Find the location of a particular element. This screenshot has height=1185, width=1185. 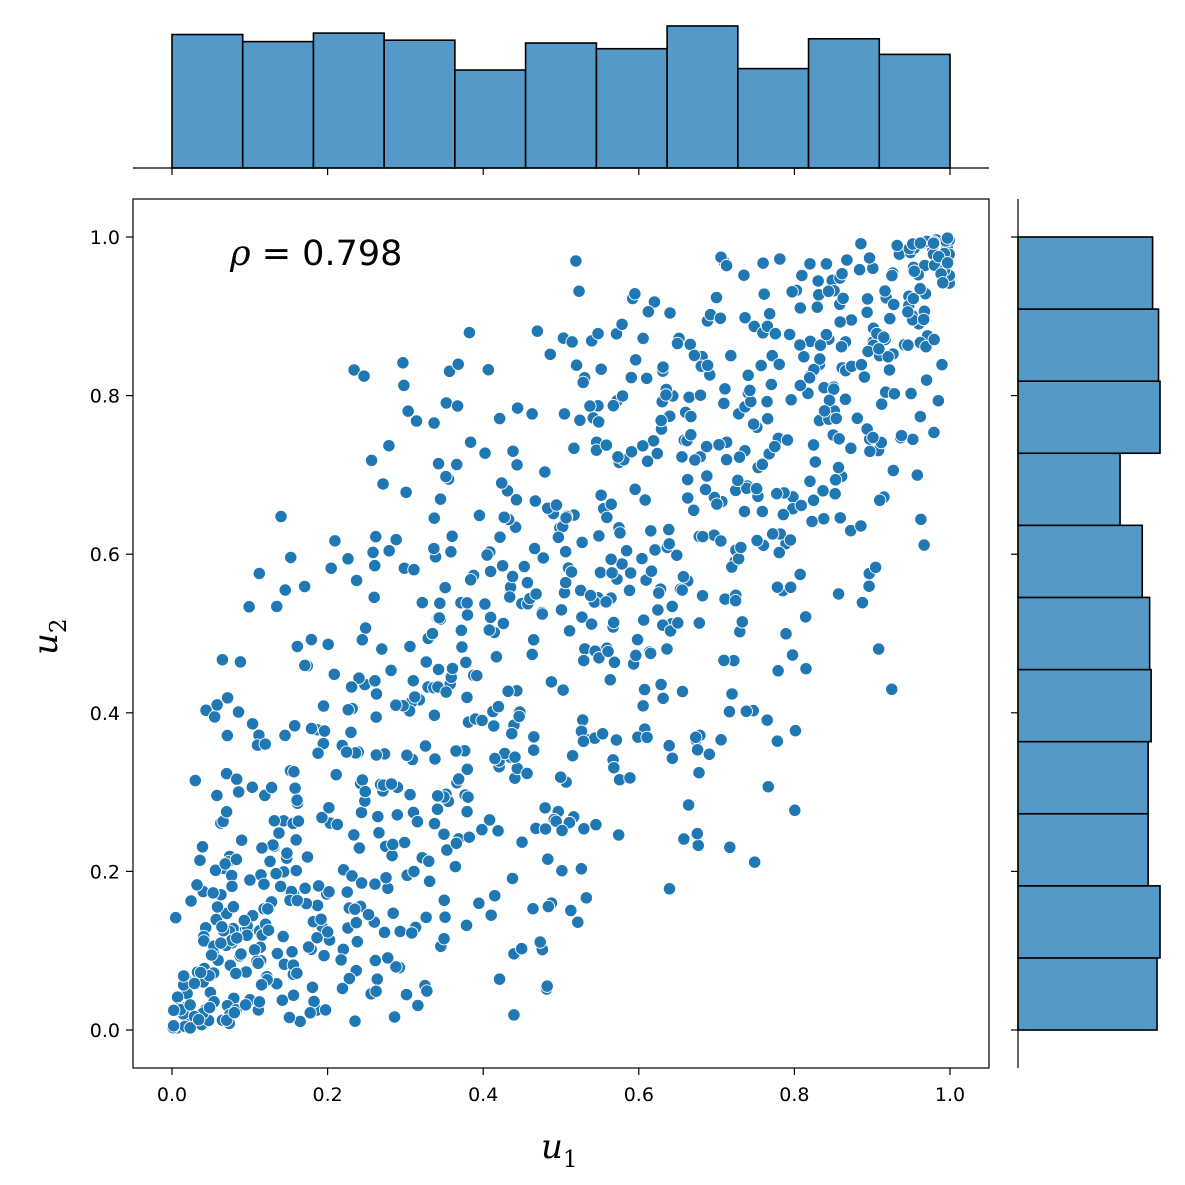

right-hist-bar is located at coordinates (1087, 994).